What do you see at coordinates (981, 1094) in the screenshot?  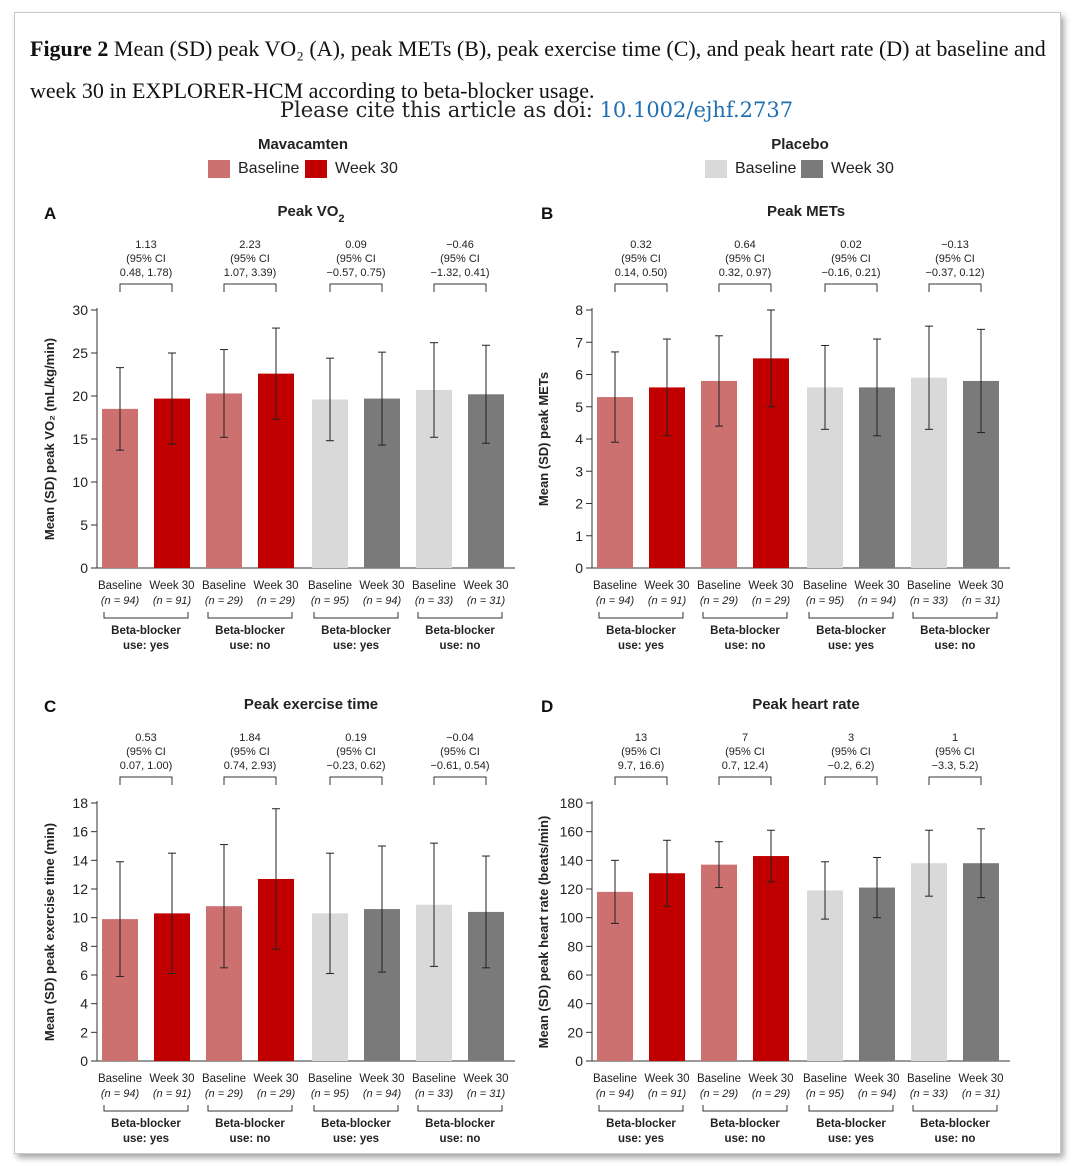 I see `x-tick-n-label: (n = 31)` at bounding box center [981, 1094].